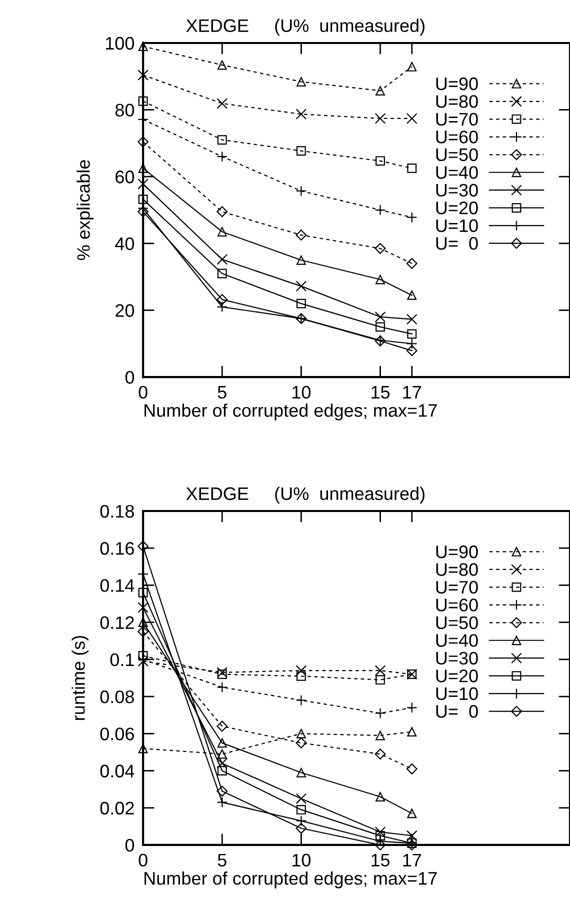 The height and width of the screenshot is (907, 570). What do you see at coordinates (117, 808) in the screenshot?
I see `y-tick-label: 0.02` at bounding box center [117, 808].